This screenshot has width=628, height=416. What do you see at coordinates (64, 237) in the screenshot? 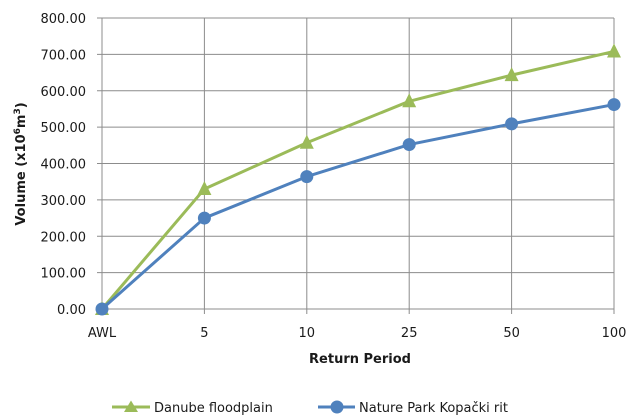
I see `y-tick-label: 200.00` at bounding box center [64, 237].